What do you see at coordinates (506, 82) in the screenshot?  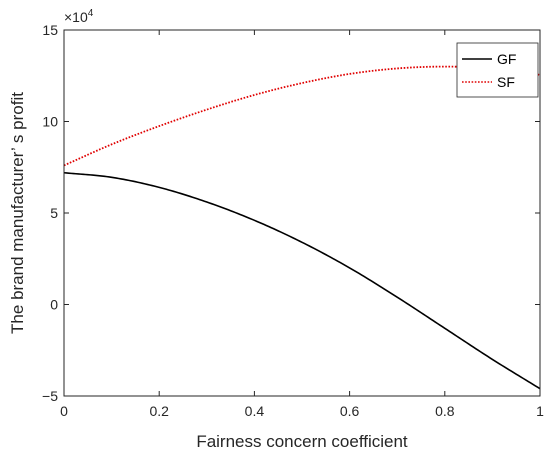 I see `legend-label-sf: SF` at bounding box center [506, 82].